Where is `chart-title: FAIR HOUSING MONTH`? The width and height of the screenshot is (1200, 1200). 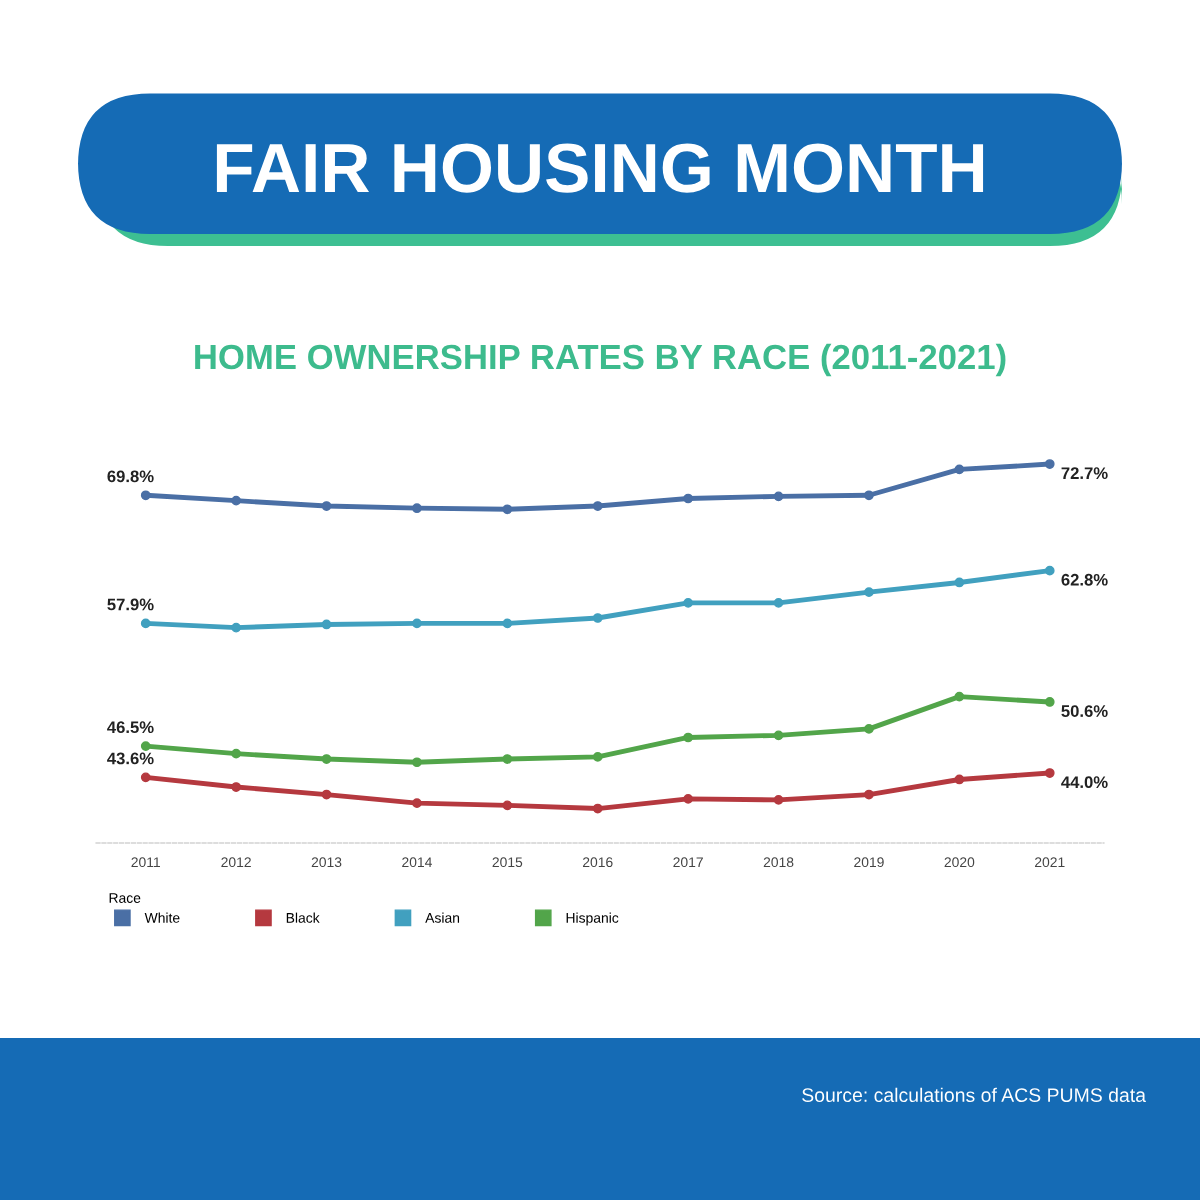
chart-title: FAIR HOUSING MONTH is located at coordinates (600, 168).